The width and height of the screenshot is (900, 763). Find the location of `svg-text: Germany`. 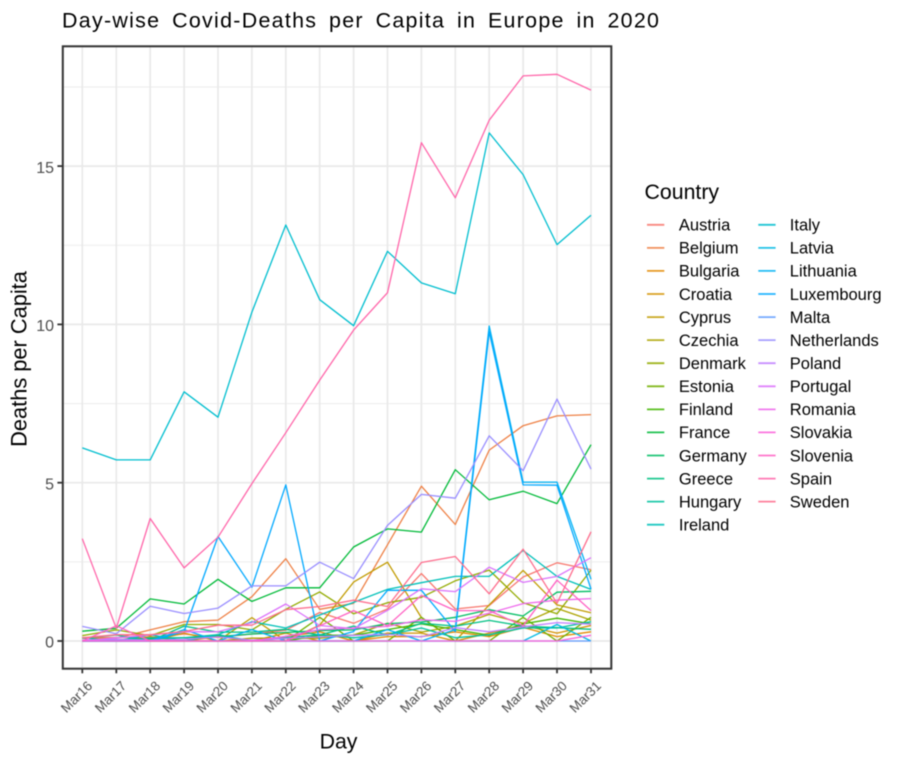

svg-text: Germany is located at coordinates (713, 456).